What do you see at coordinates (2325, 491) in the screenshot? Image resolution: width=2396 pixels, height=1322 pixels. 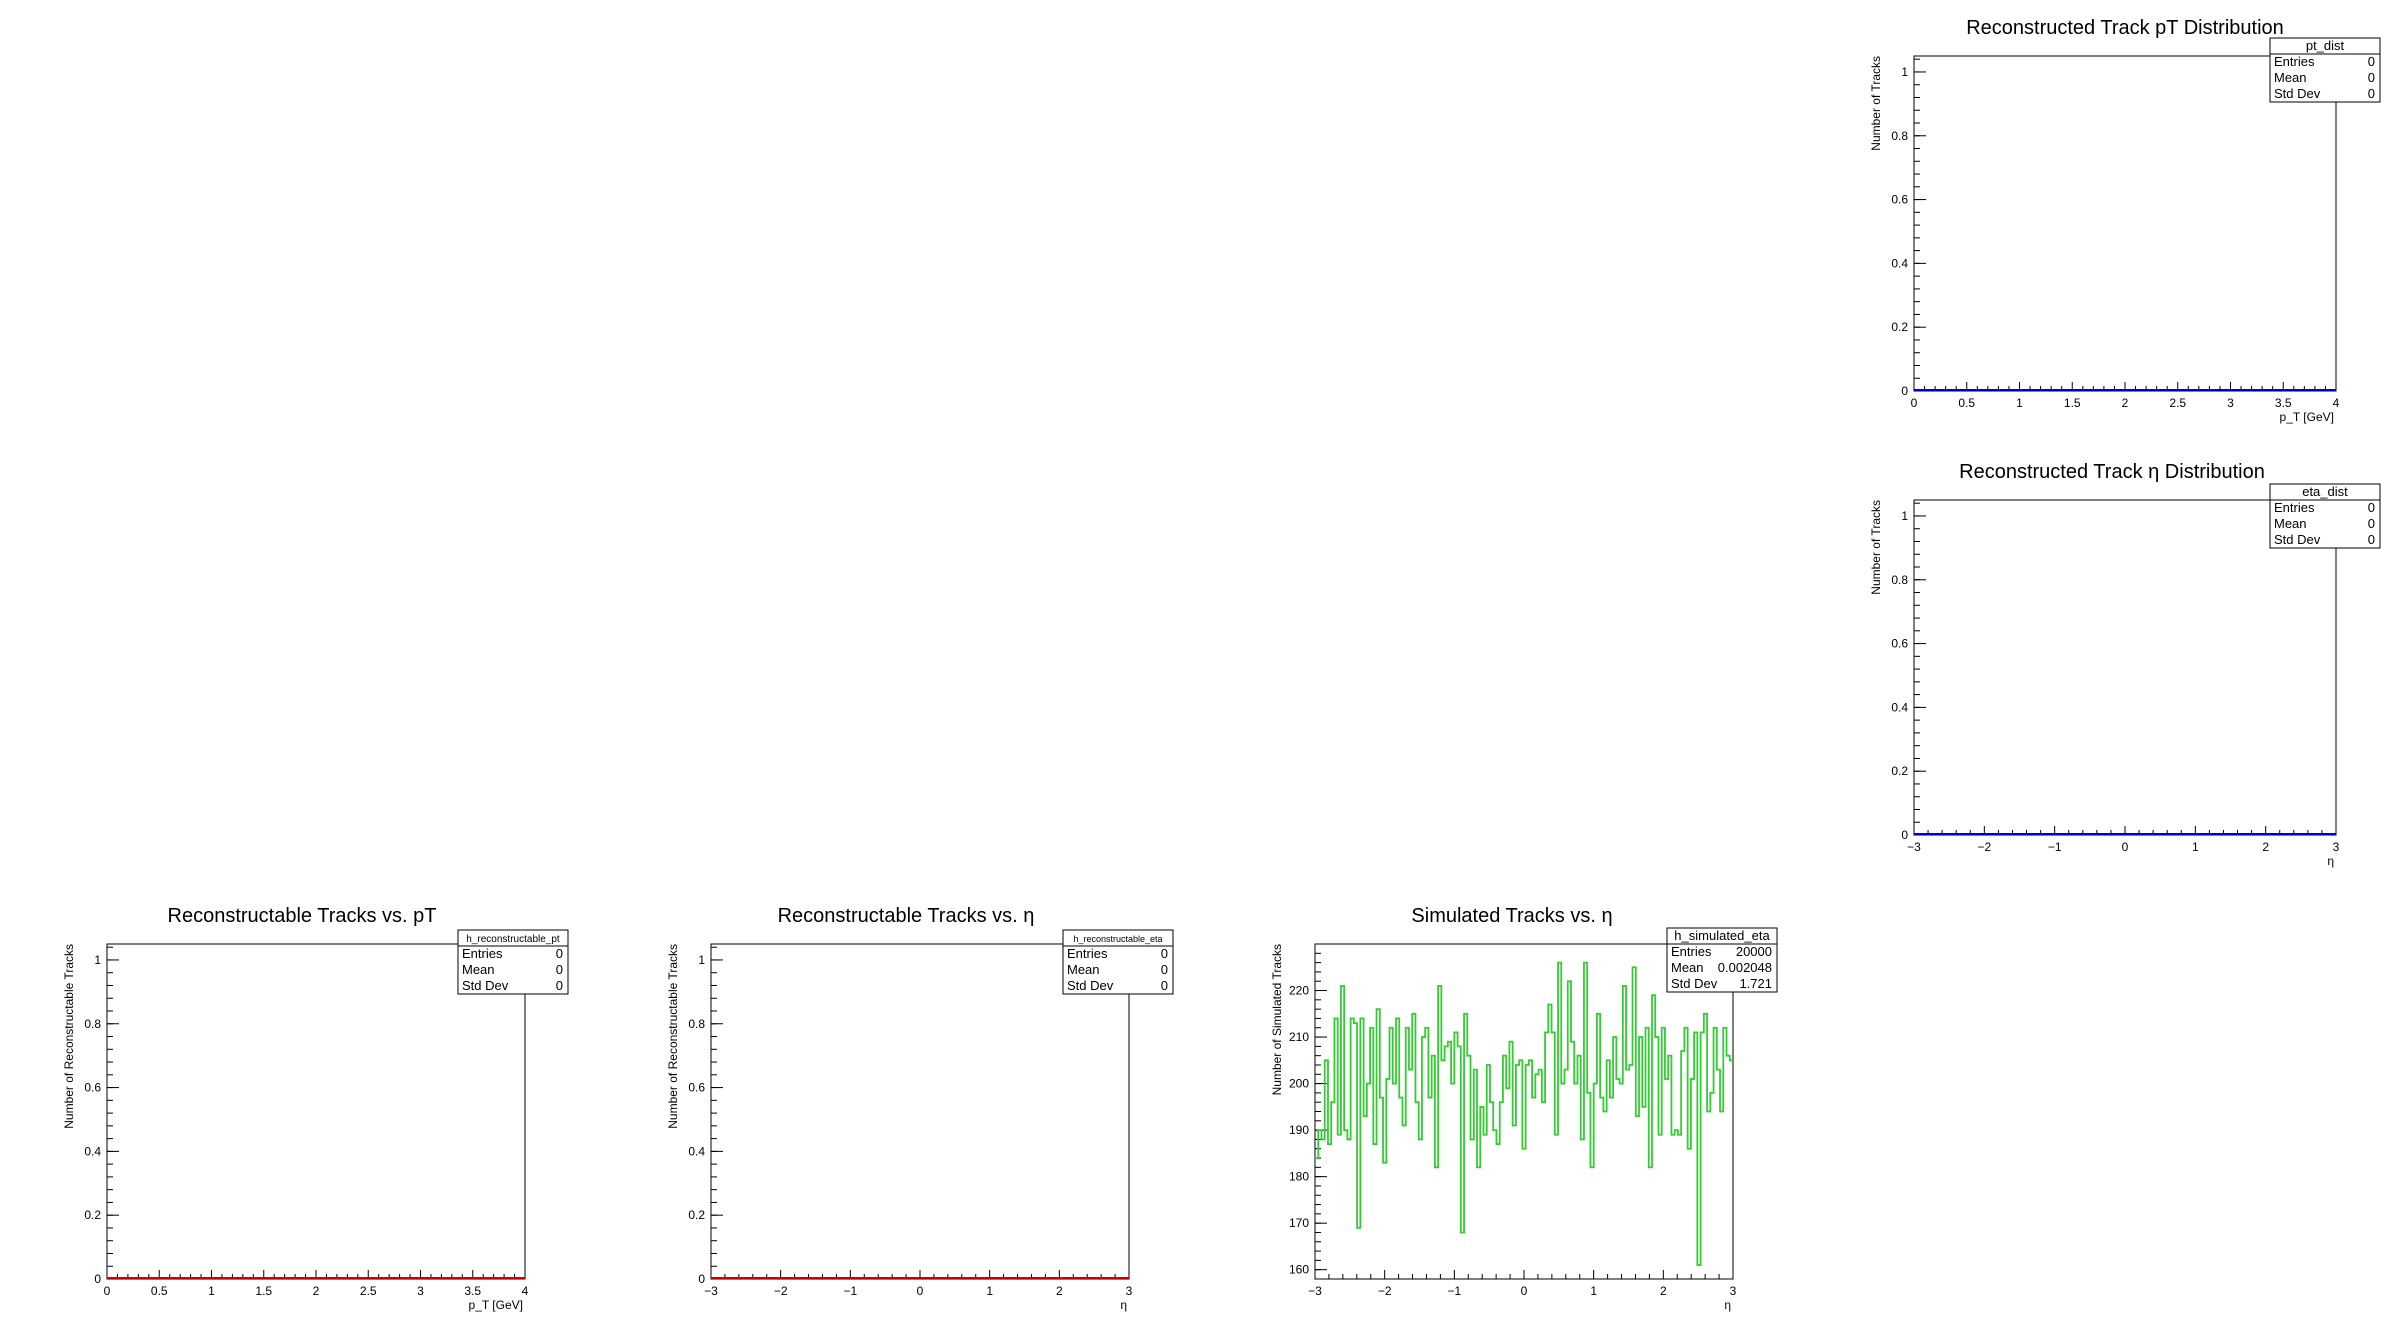 I see `stats-box-name: eta_dist` at bounding box center [2325, 491].